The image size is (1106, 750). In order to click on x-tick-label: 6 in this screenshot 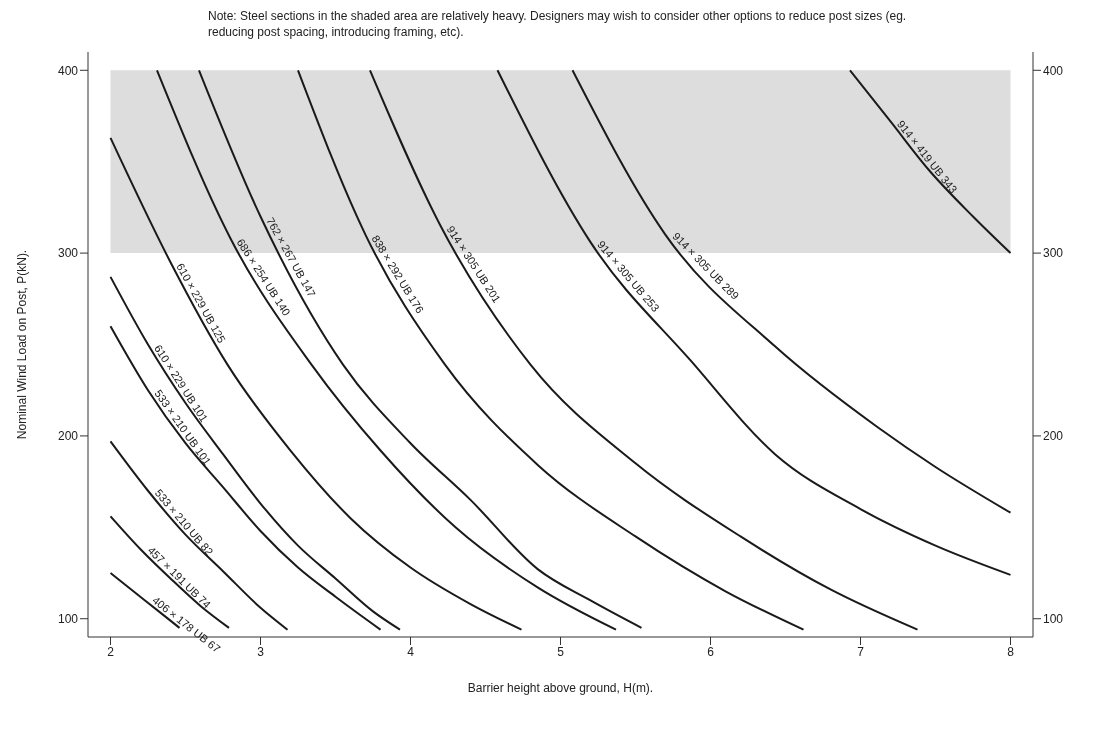, I will do `click(711, 651)`.